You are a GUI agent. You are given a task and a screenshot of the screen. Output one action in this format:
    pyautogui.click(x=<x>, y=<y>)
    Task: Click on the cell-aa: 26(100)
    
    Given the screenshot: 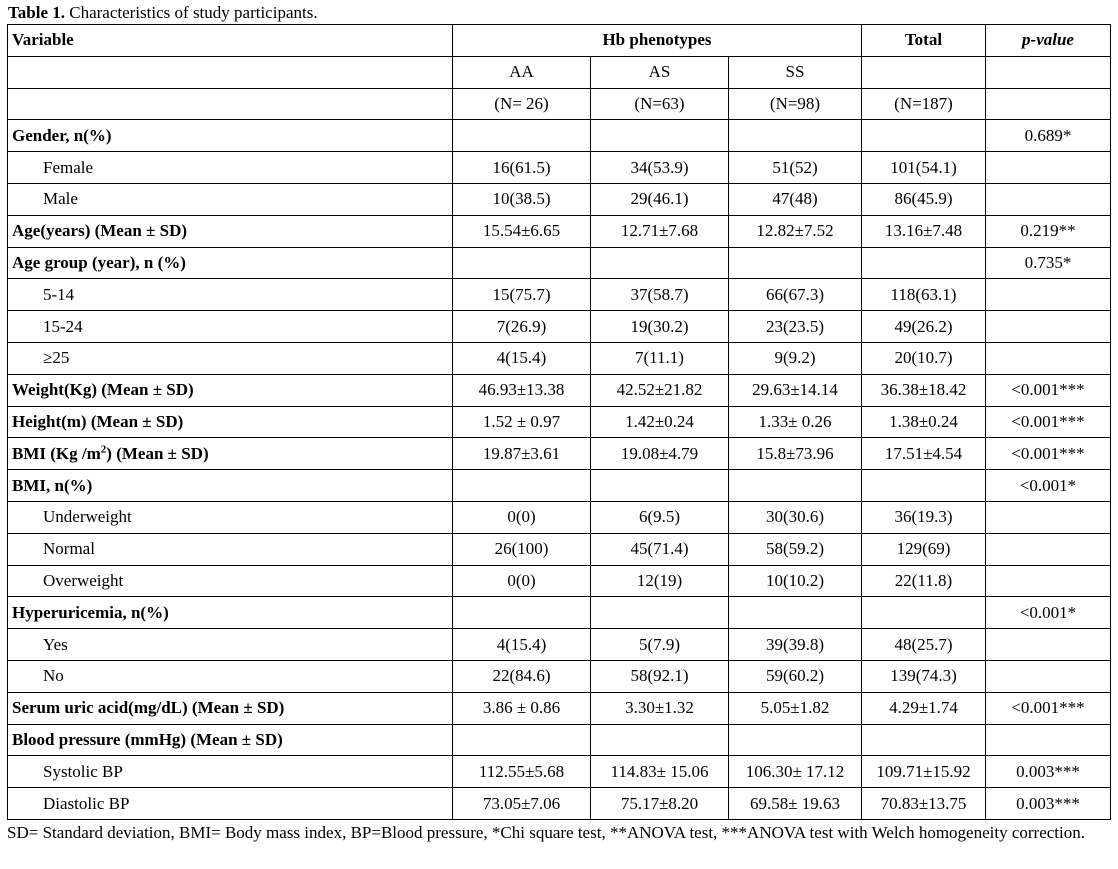 What is the action you would take?
    pyautogui.click(x=521, y=549)
    